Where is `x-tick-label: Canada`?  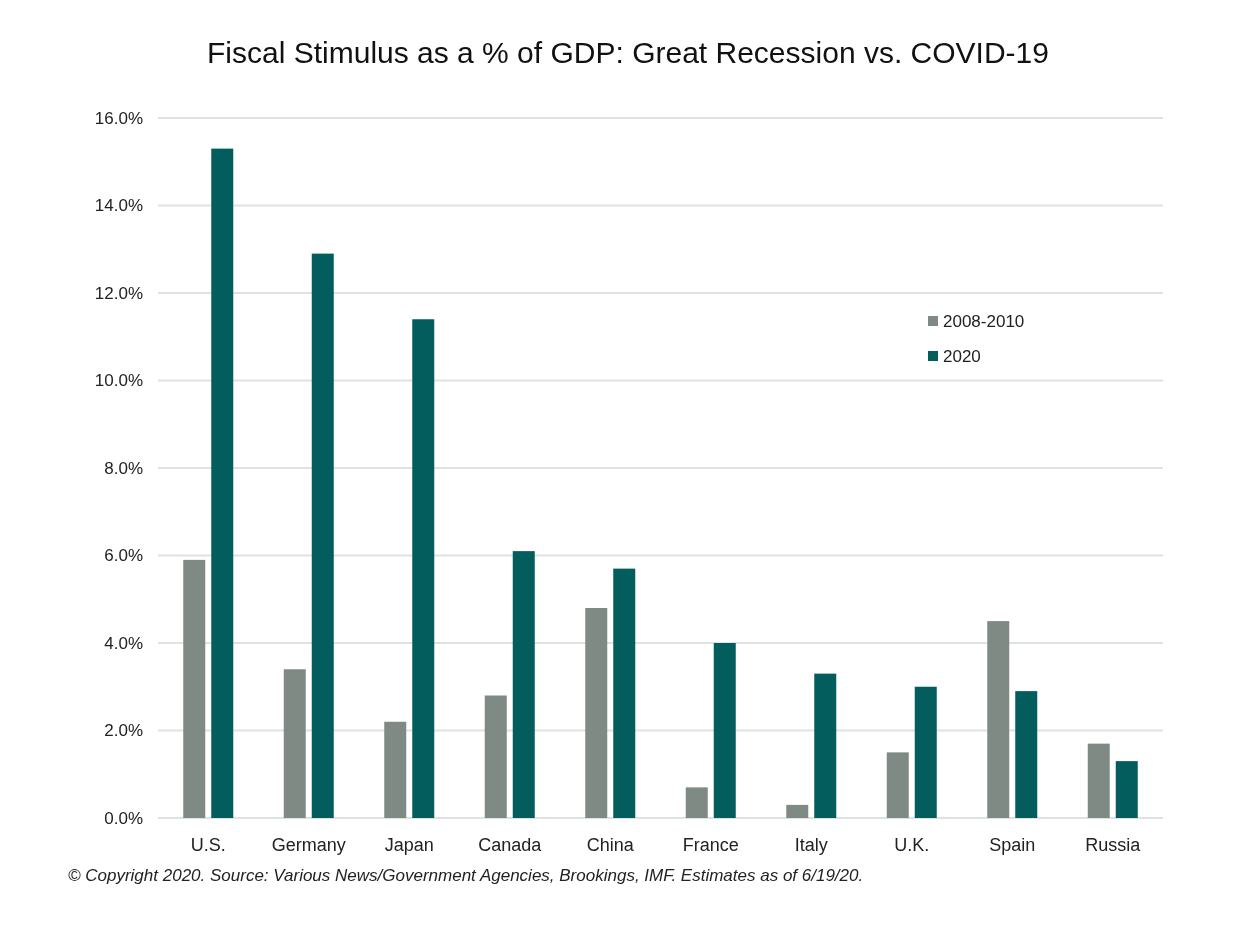 x-tick-label: Canada is located at coordinates (510, 845).